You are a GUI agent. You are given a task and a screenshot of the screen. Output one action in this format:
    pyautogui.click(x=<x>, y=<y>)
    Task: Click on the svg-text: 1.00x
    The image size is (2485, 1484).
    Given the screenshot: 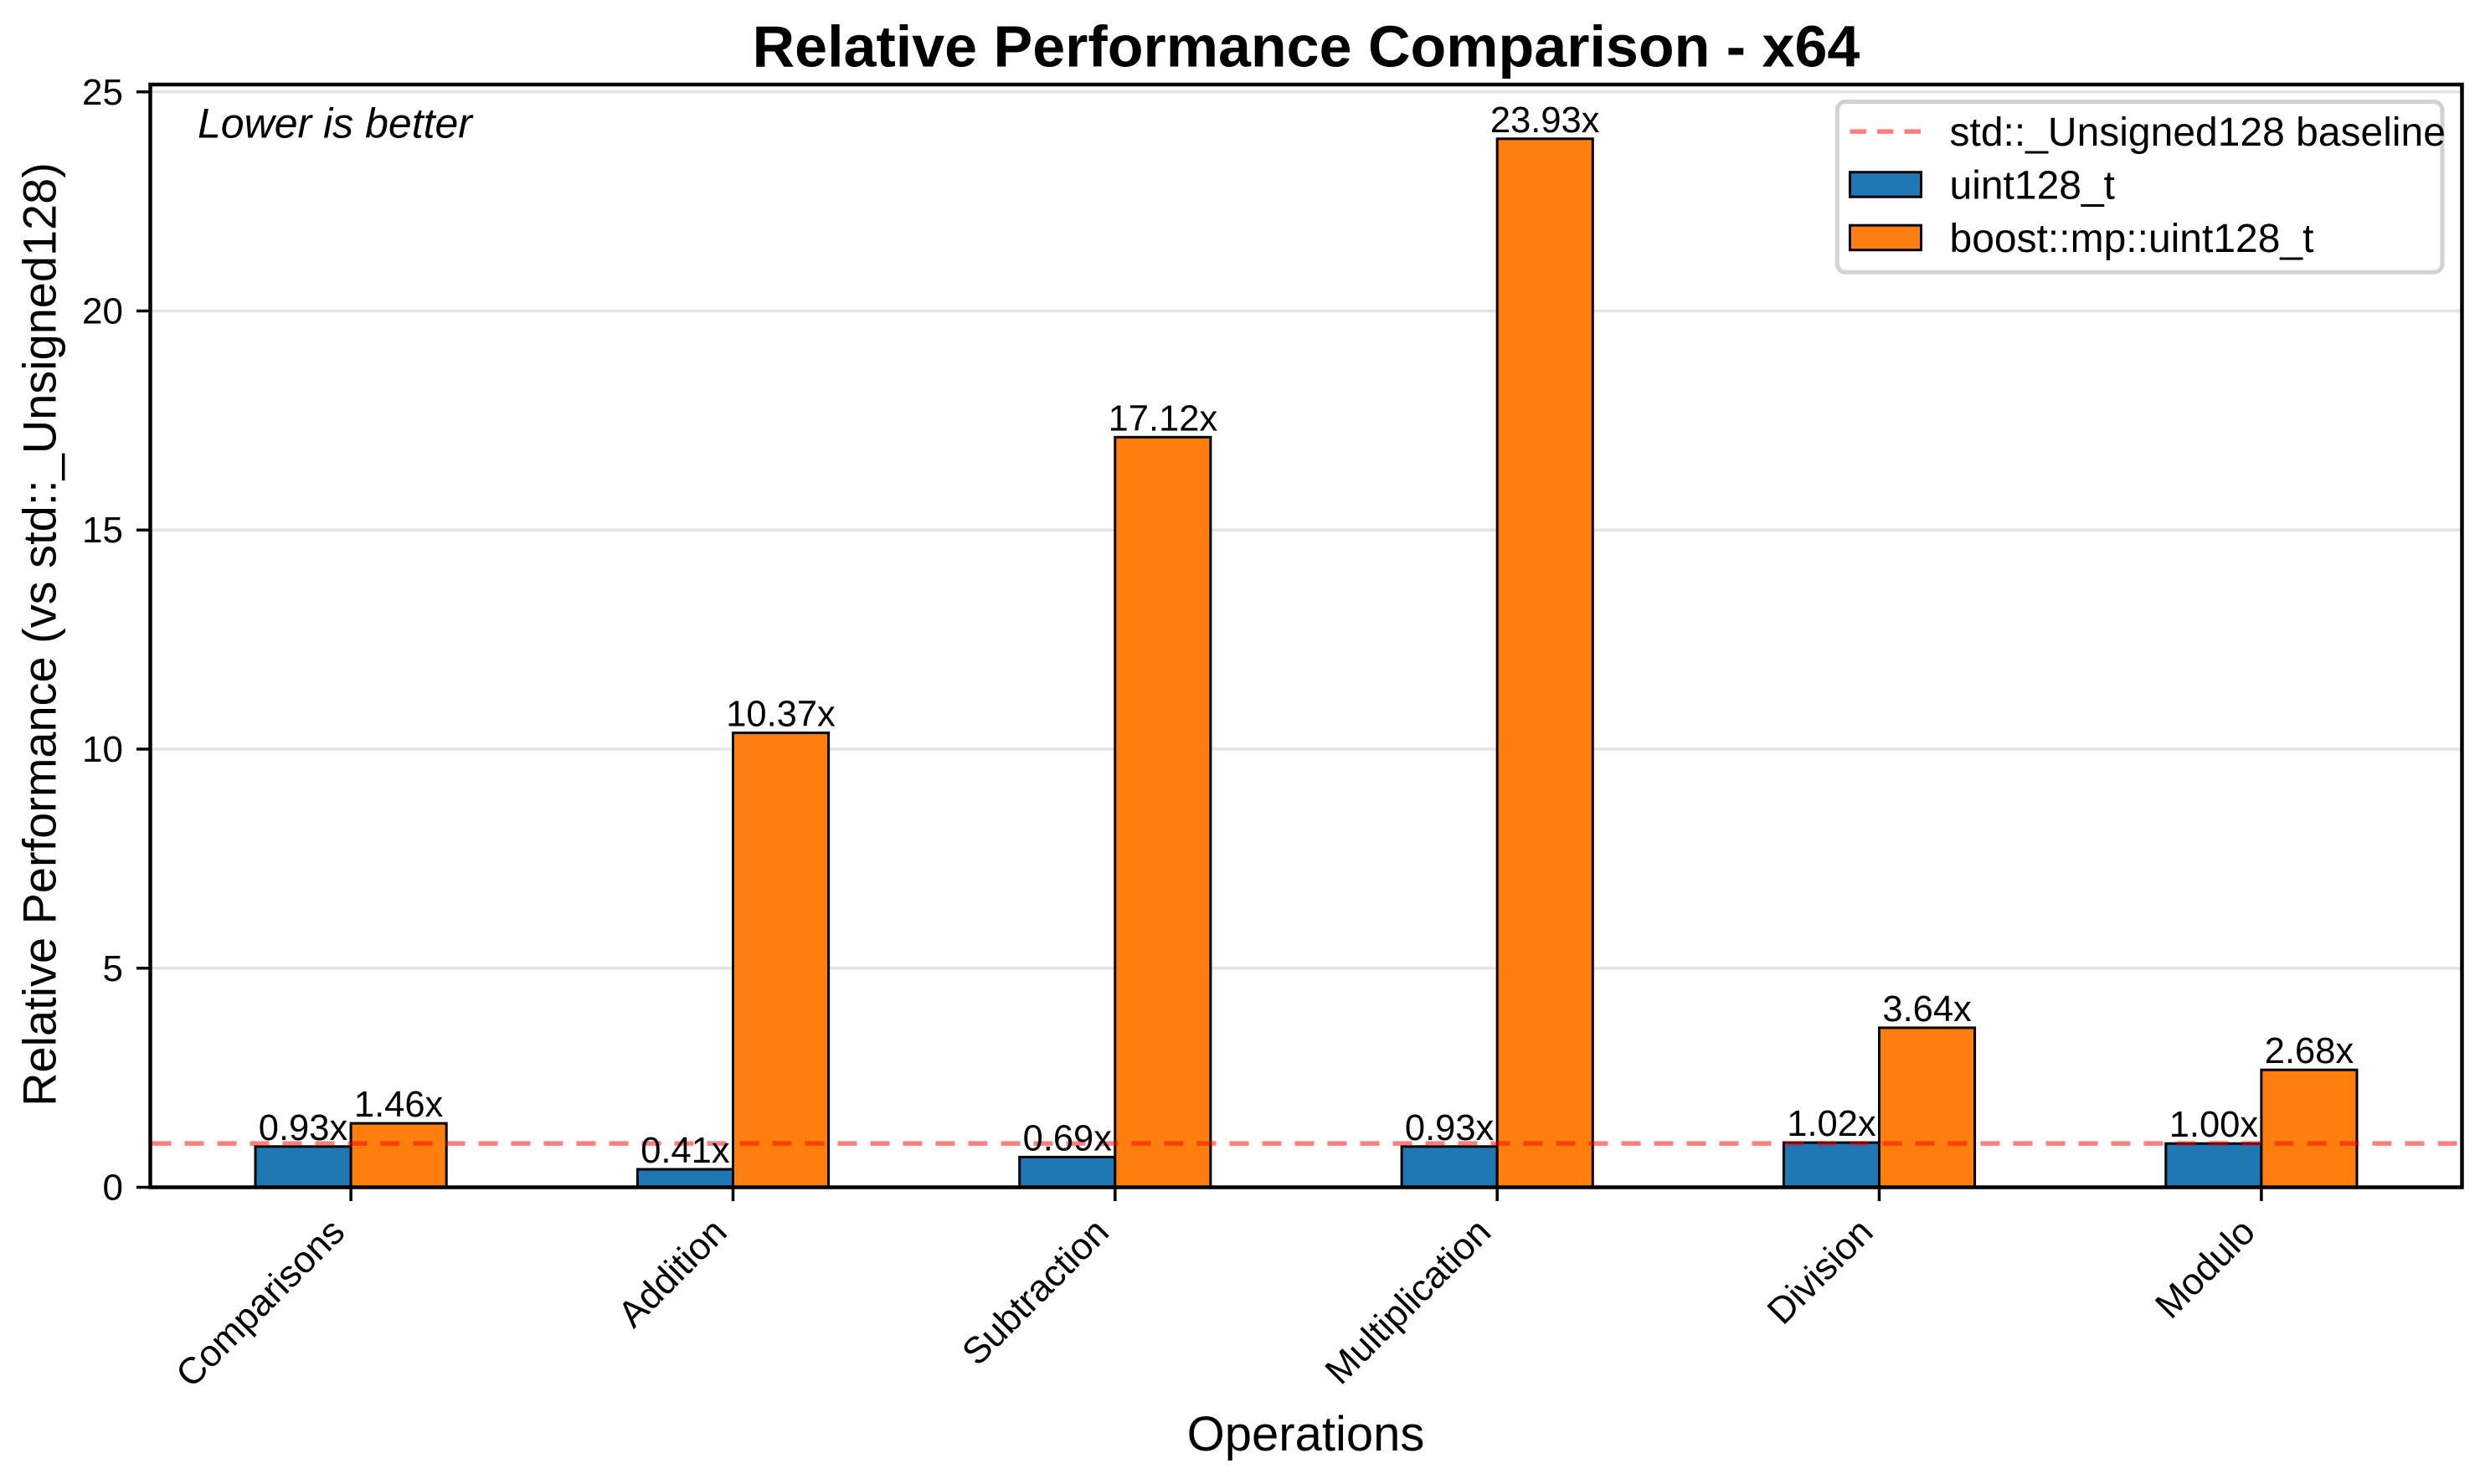 What is the action you would take?
    pyautogui.click(x=2214, y=1125)
    